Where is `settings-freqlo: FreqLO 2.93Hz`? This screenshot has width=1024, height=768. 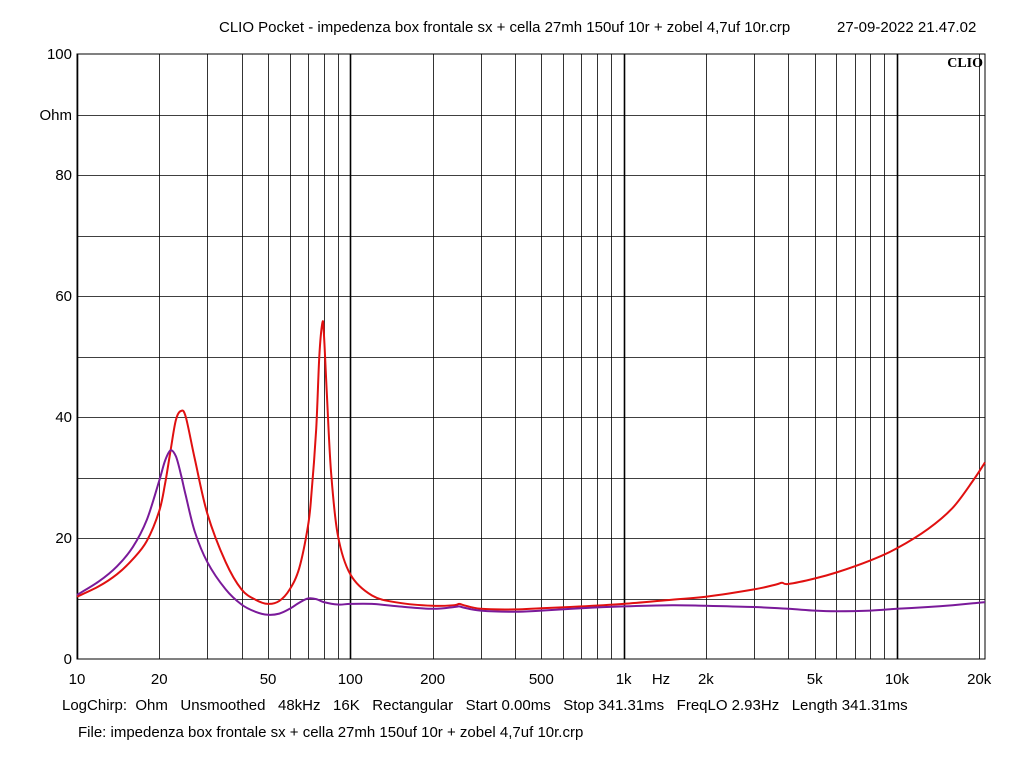
settings-freqlo: FreqLO 2.93Hz is located at coordinates (728, 705).